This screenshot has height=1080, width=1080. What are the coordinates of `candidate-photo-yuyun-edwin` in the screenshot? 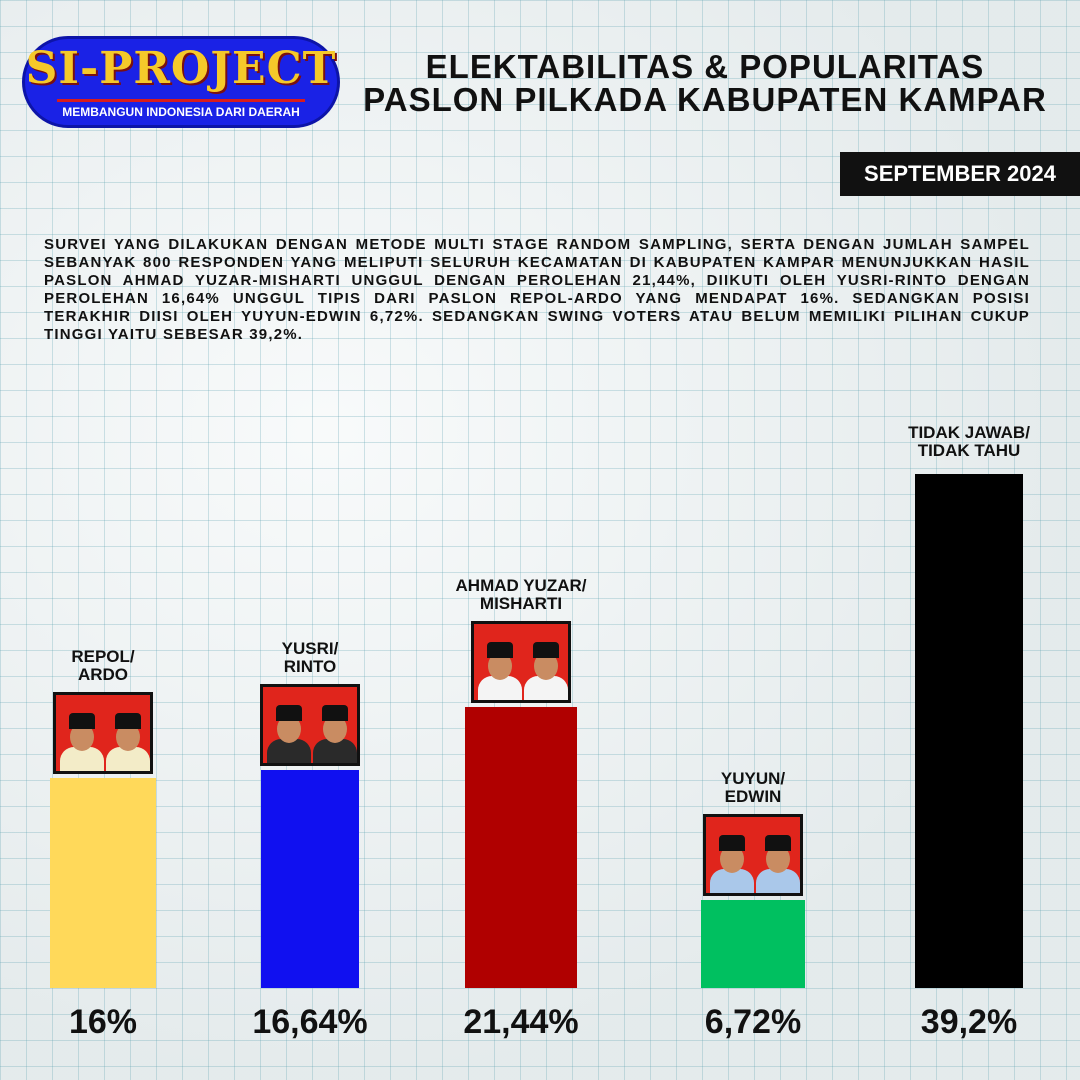 It's located at (753, 854).